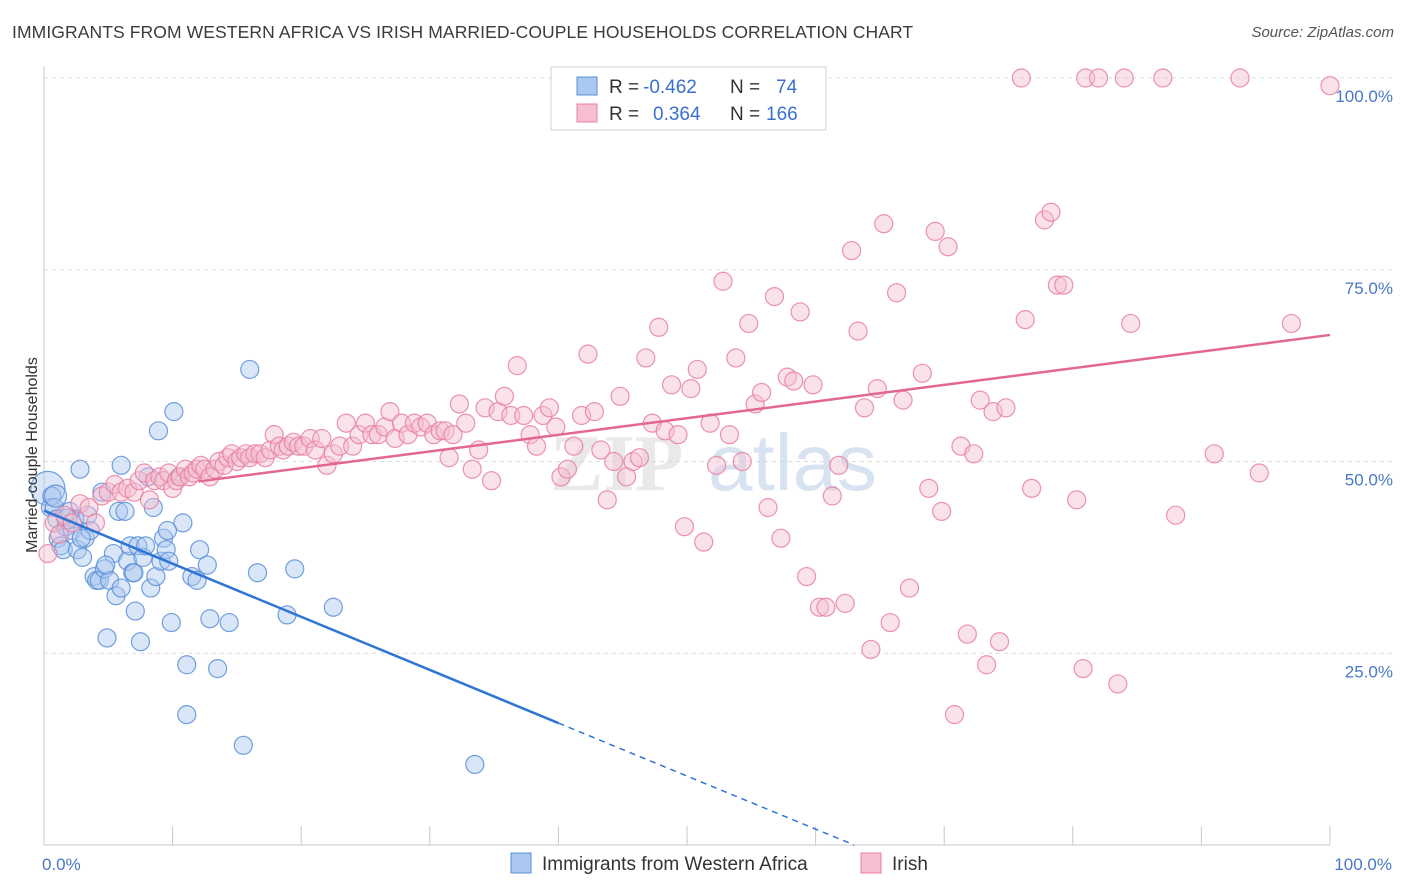 This screenshot has width=1406, height=892. Describe the element at coordinates (1364, 96) in the screenshot. I see `y-tick-label-3: 100.0%` at that location.